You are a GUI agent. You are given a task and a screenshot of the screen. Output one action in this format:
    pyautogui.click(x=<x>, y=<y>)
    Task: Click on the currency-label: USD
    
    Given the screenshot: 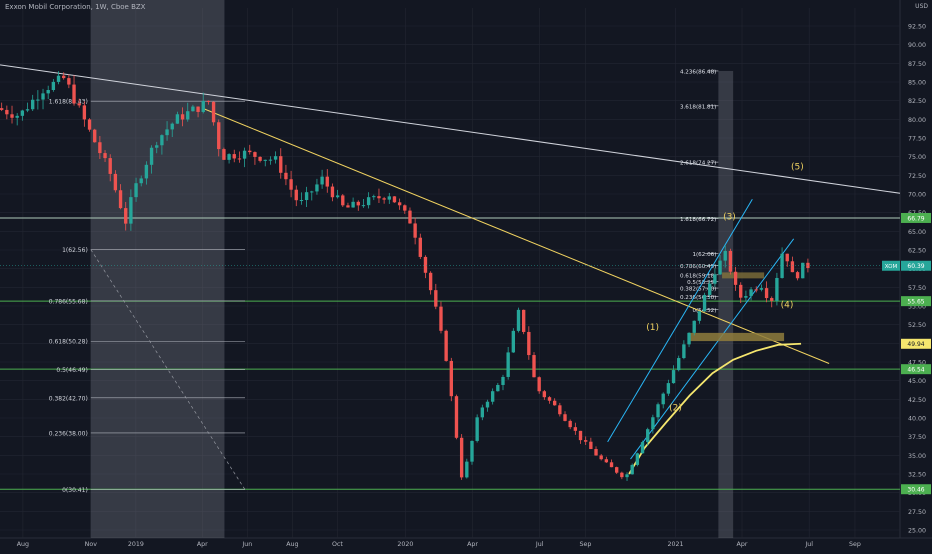 What is the action you would take?
    pyautogui.click(x=921, y=6)
    